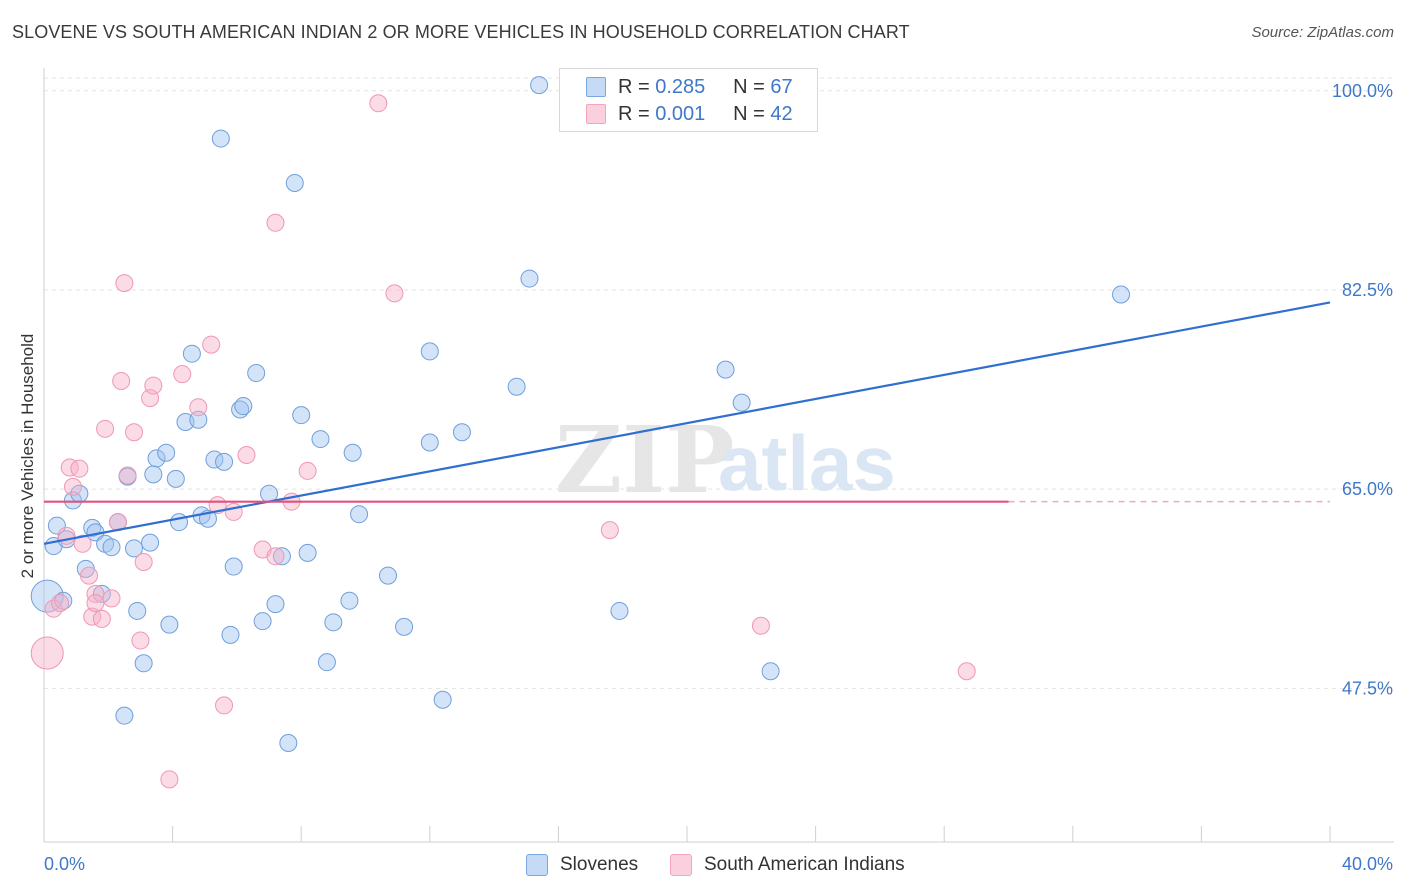  Describe the element at coordinates (1367, 290) in the screenshot. I see `y-tick-label: 82.5%` at that location.